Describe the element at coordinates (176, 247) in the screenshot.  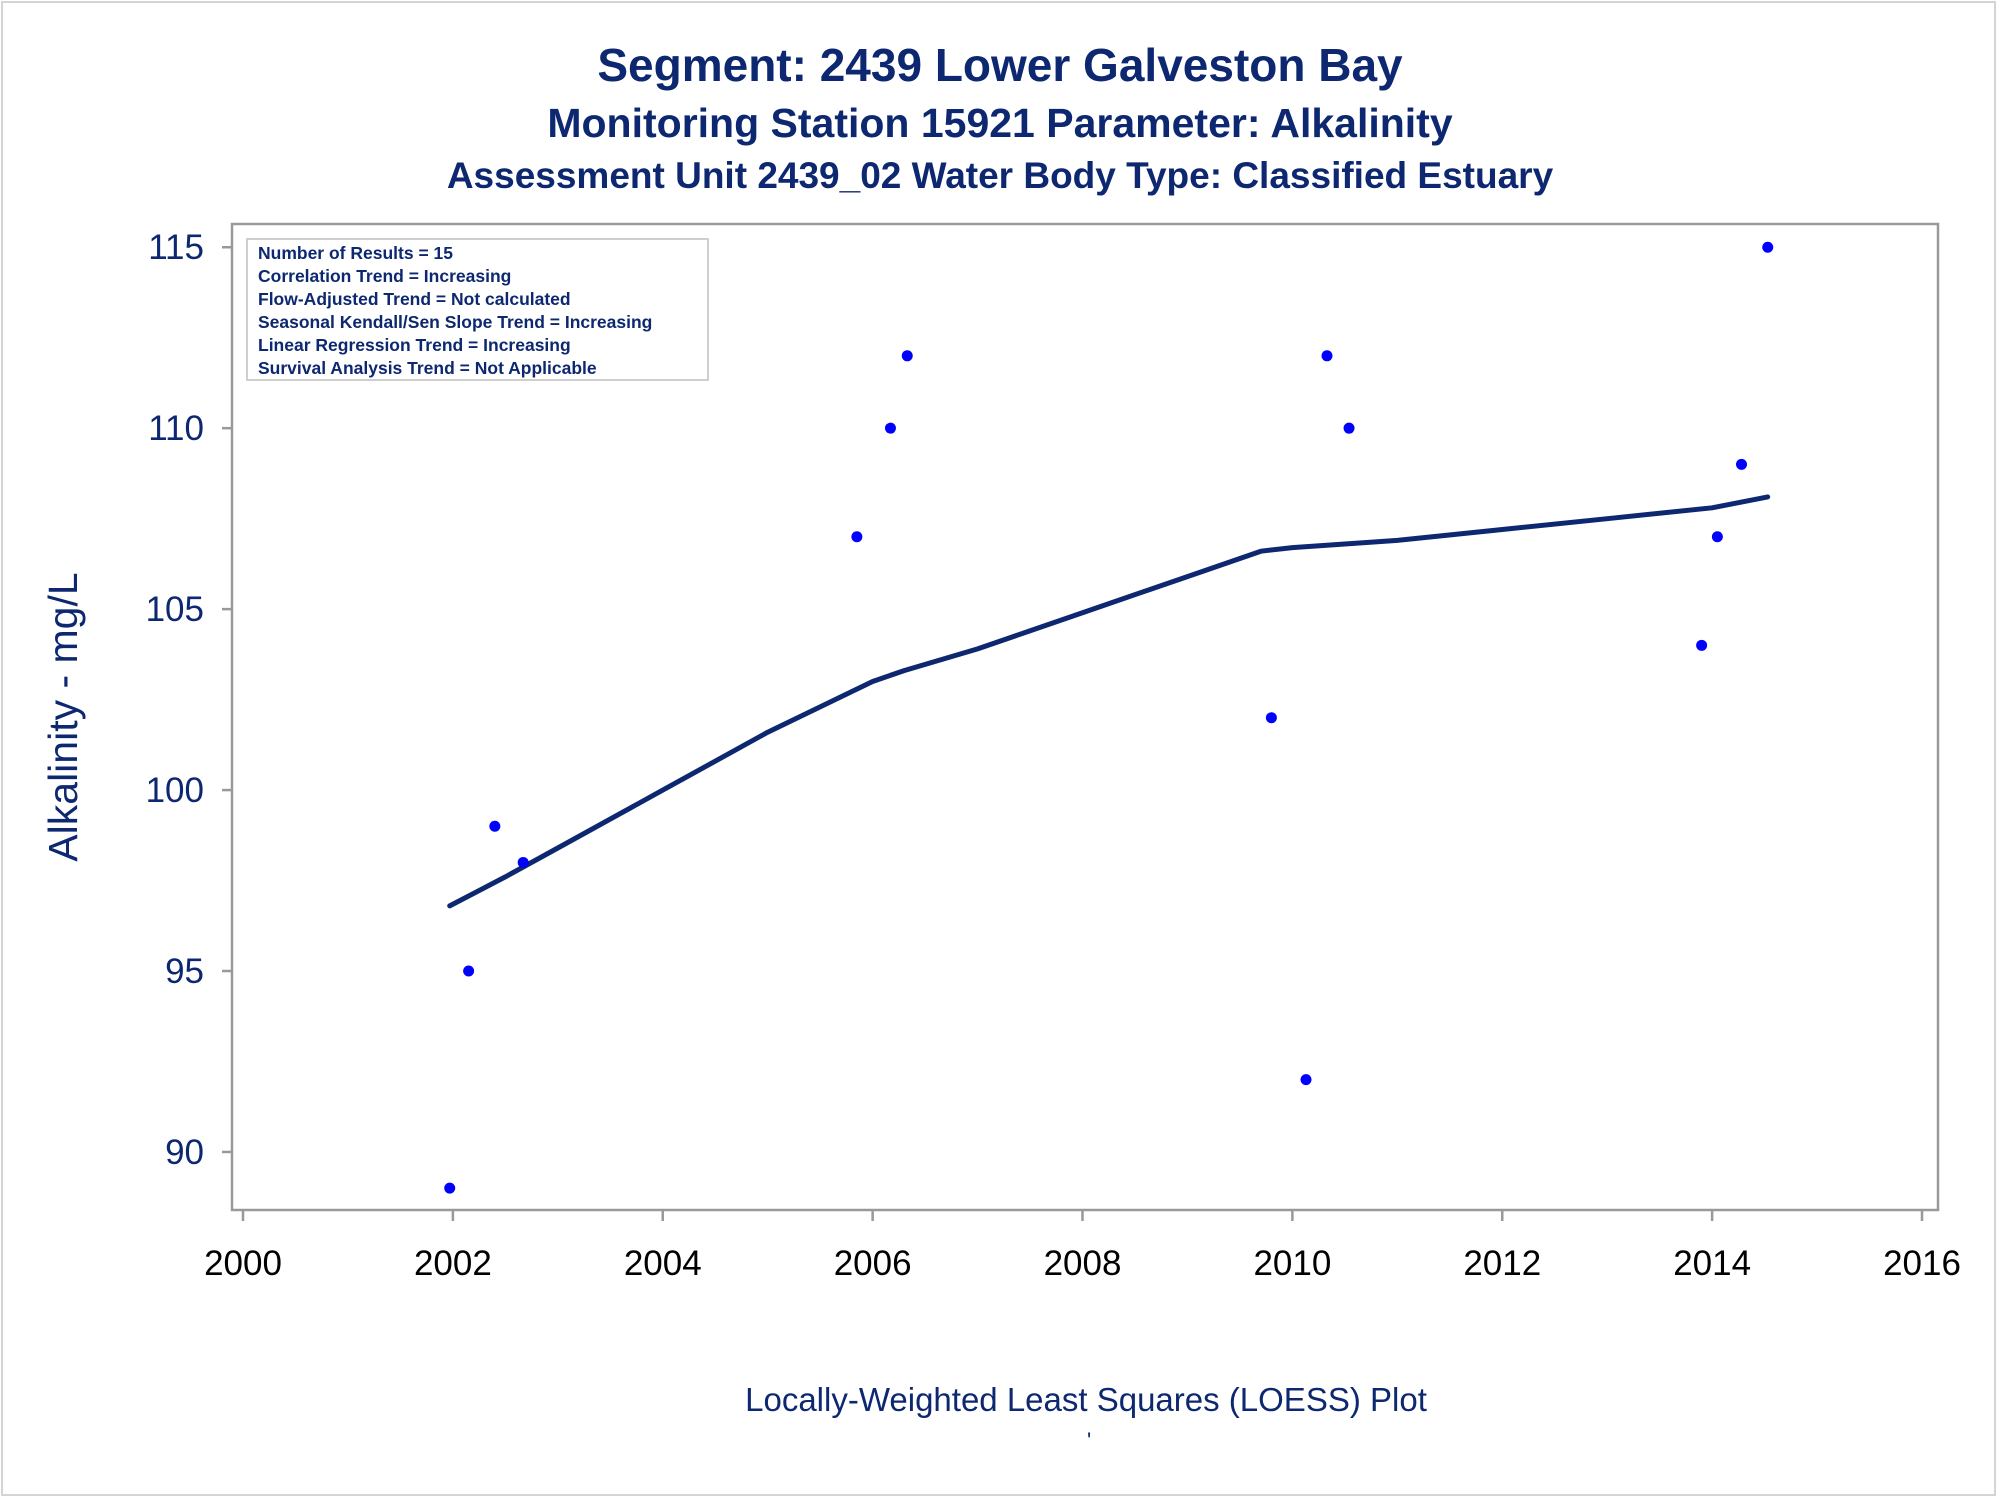
I see `y-tick-label: 115` at that location.